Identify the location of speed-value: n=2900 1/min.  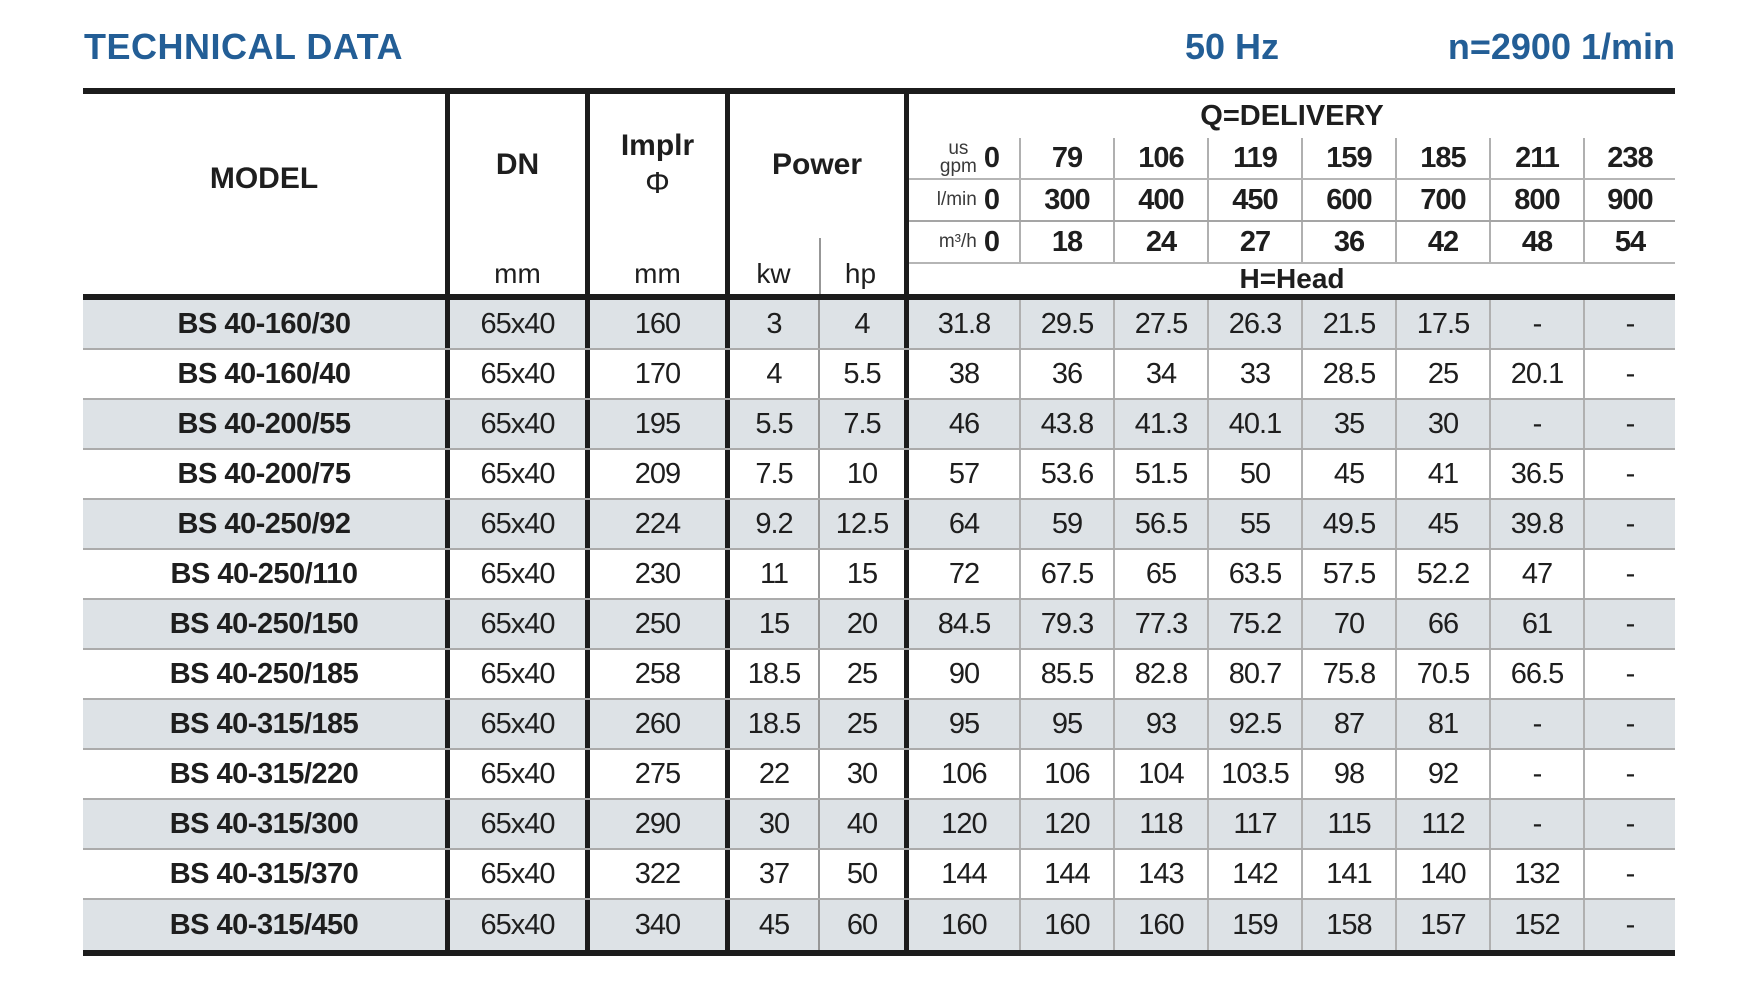
(1561, 46).